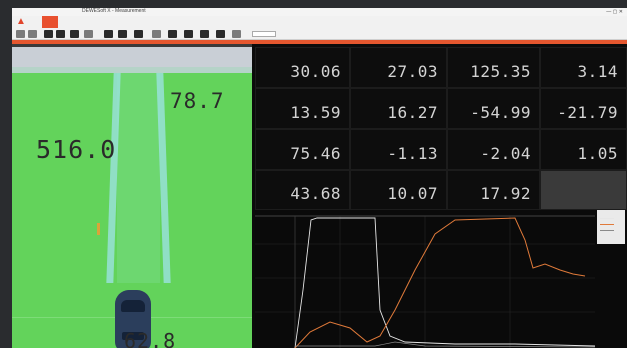 This screenshot has width=627, height=348. What do you see at coordinates (445, 344) in the screenshot?
I see `gray-trace` at bounding box center [445, 344].